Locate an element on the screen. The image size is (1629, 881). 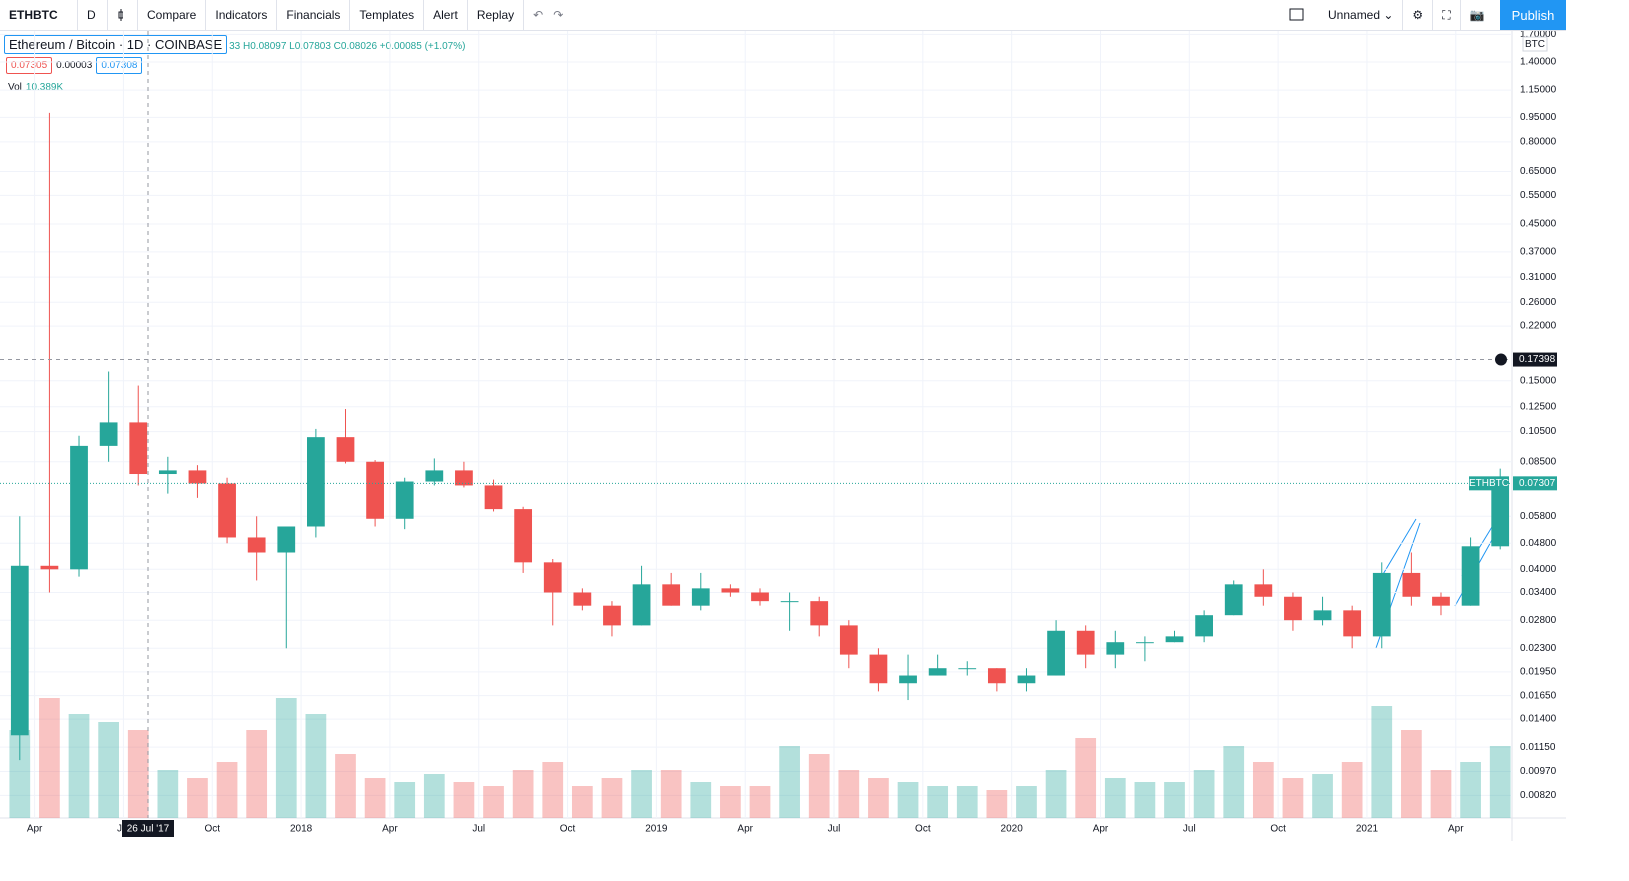
y-tick-label: 0.80000 is located at coordinates (1538, 142).